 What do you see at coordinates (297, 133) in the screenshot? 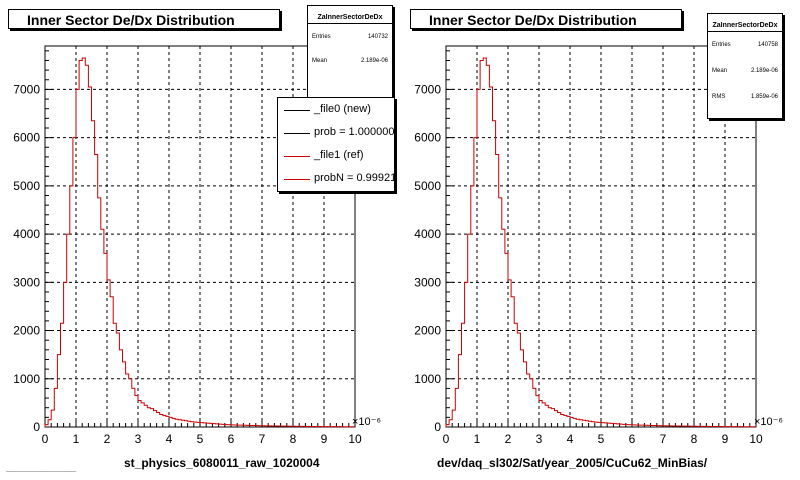
I see `legend-swatch-prob` at bounding box center [297, 133].